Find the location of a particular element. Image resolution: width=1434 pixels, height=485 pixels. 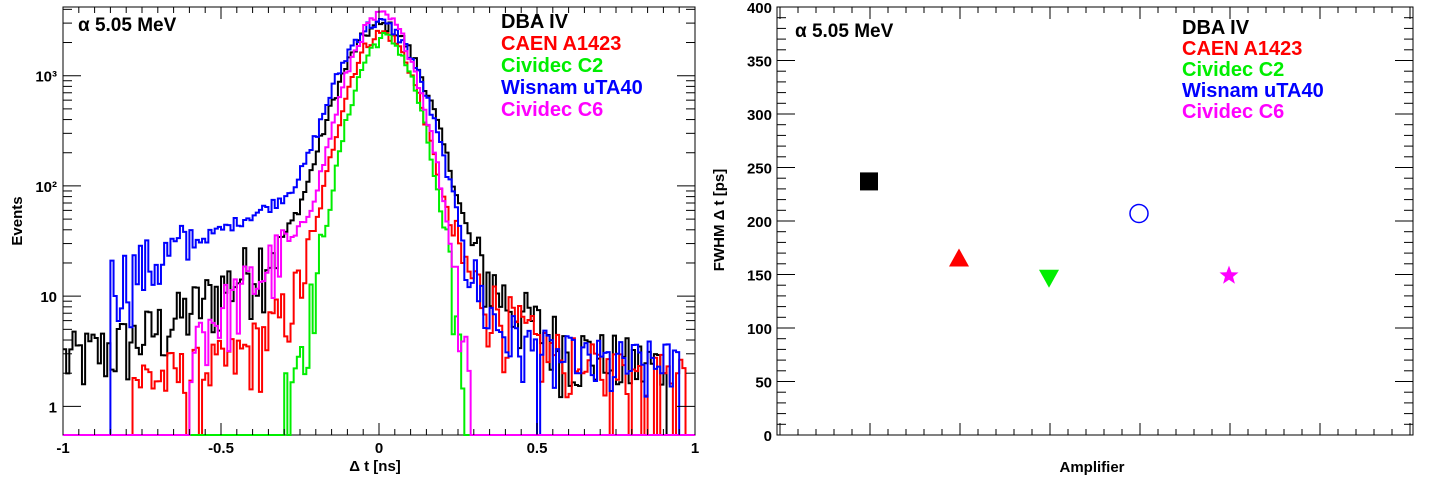

right-legend-entry: Wisnam uTA40 is located at coordinates (1253, 91).